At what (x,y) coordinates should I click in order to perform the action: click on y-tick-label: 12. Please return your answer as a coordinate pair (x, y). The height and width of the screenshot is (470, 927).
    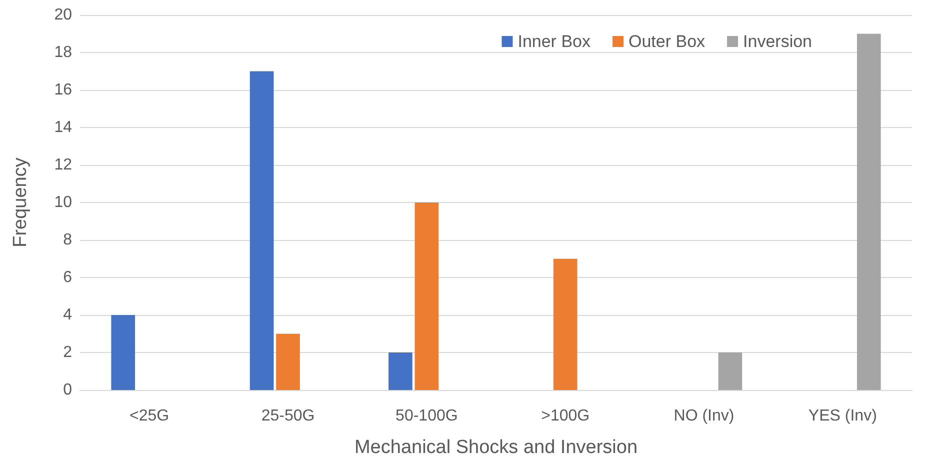
    Looking at the image, I should click on (63, 165).